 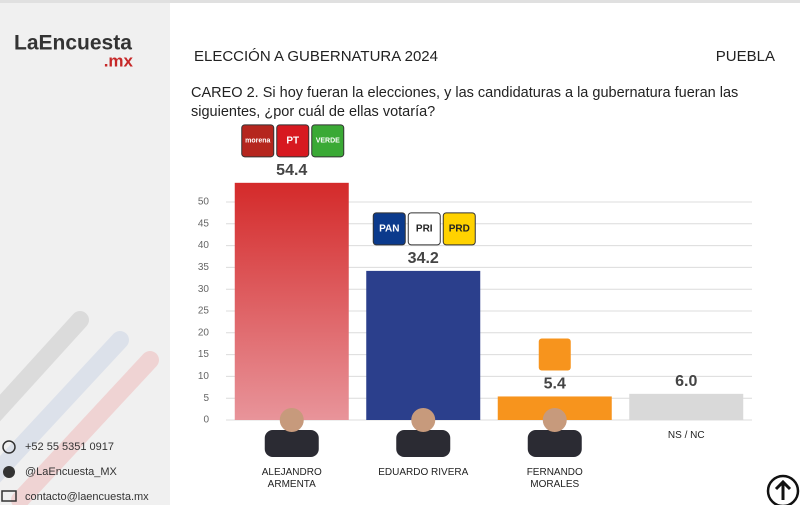 I want to click on value-label: 34.2, so click(x=423, y=258).